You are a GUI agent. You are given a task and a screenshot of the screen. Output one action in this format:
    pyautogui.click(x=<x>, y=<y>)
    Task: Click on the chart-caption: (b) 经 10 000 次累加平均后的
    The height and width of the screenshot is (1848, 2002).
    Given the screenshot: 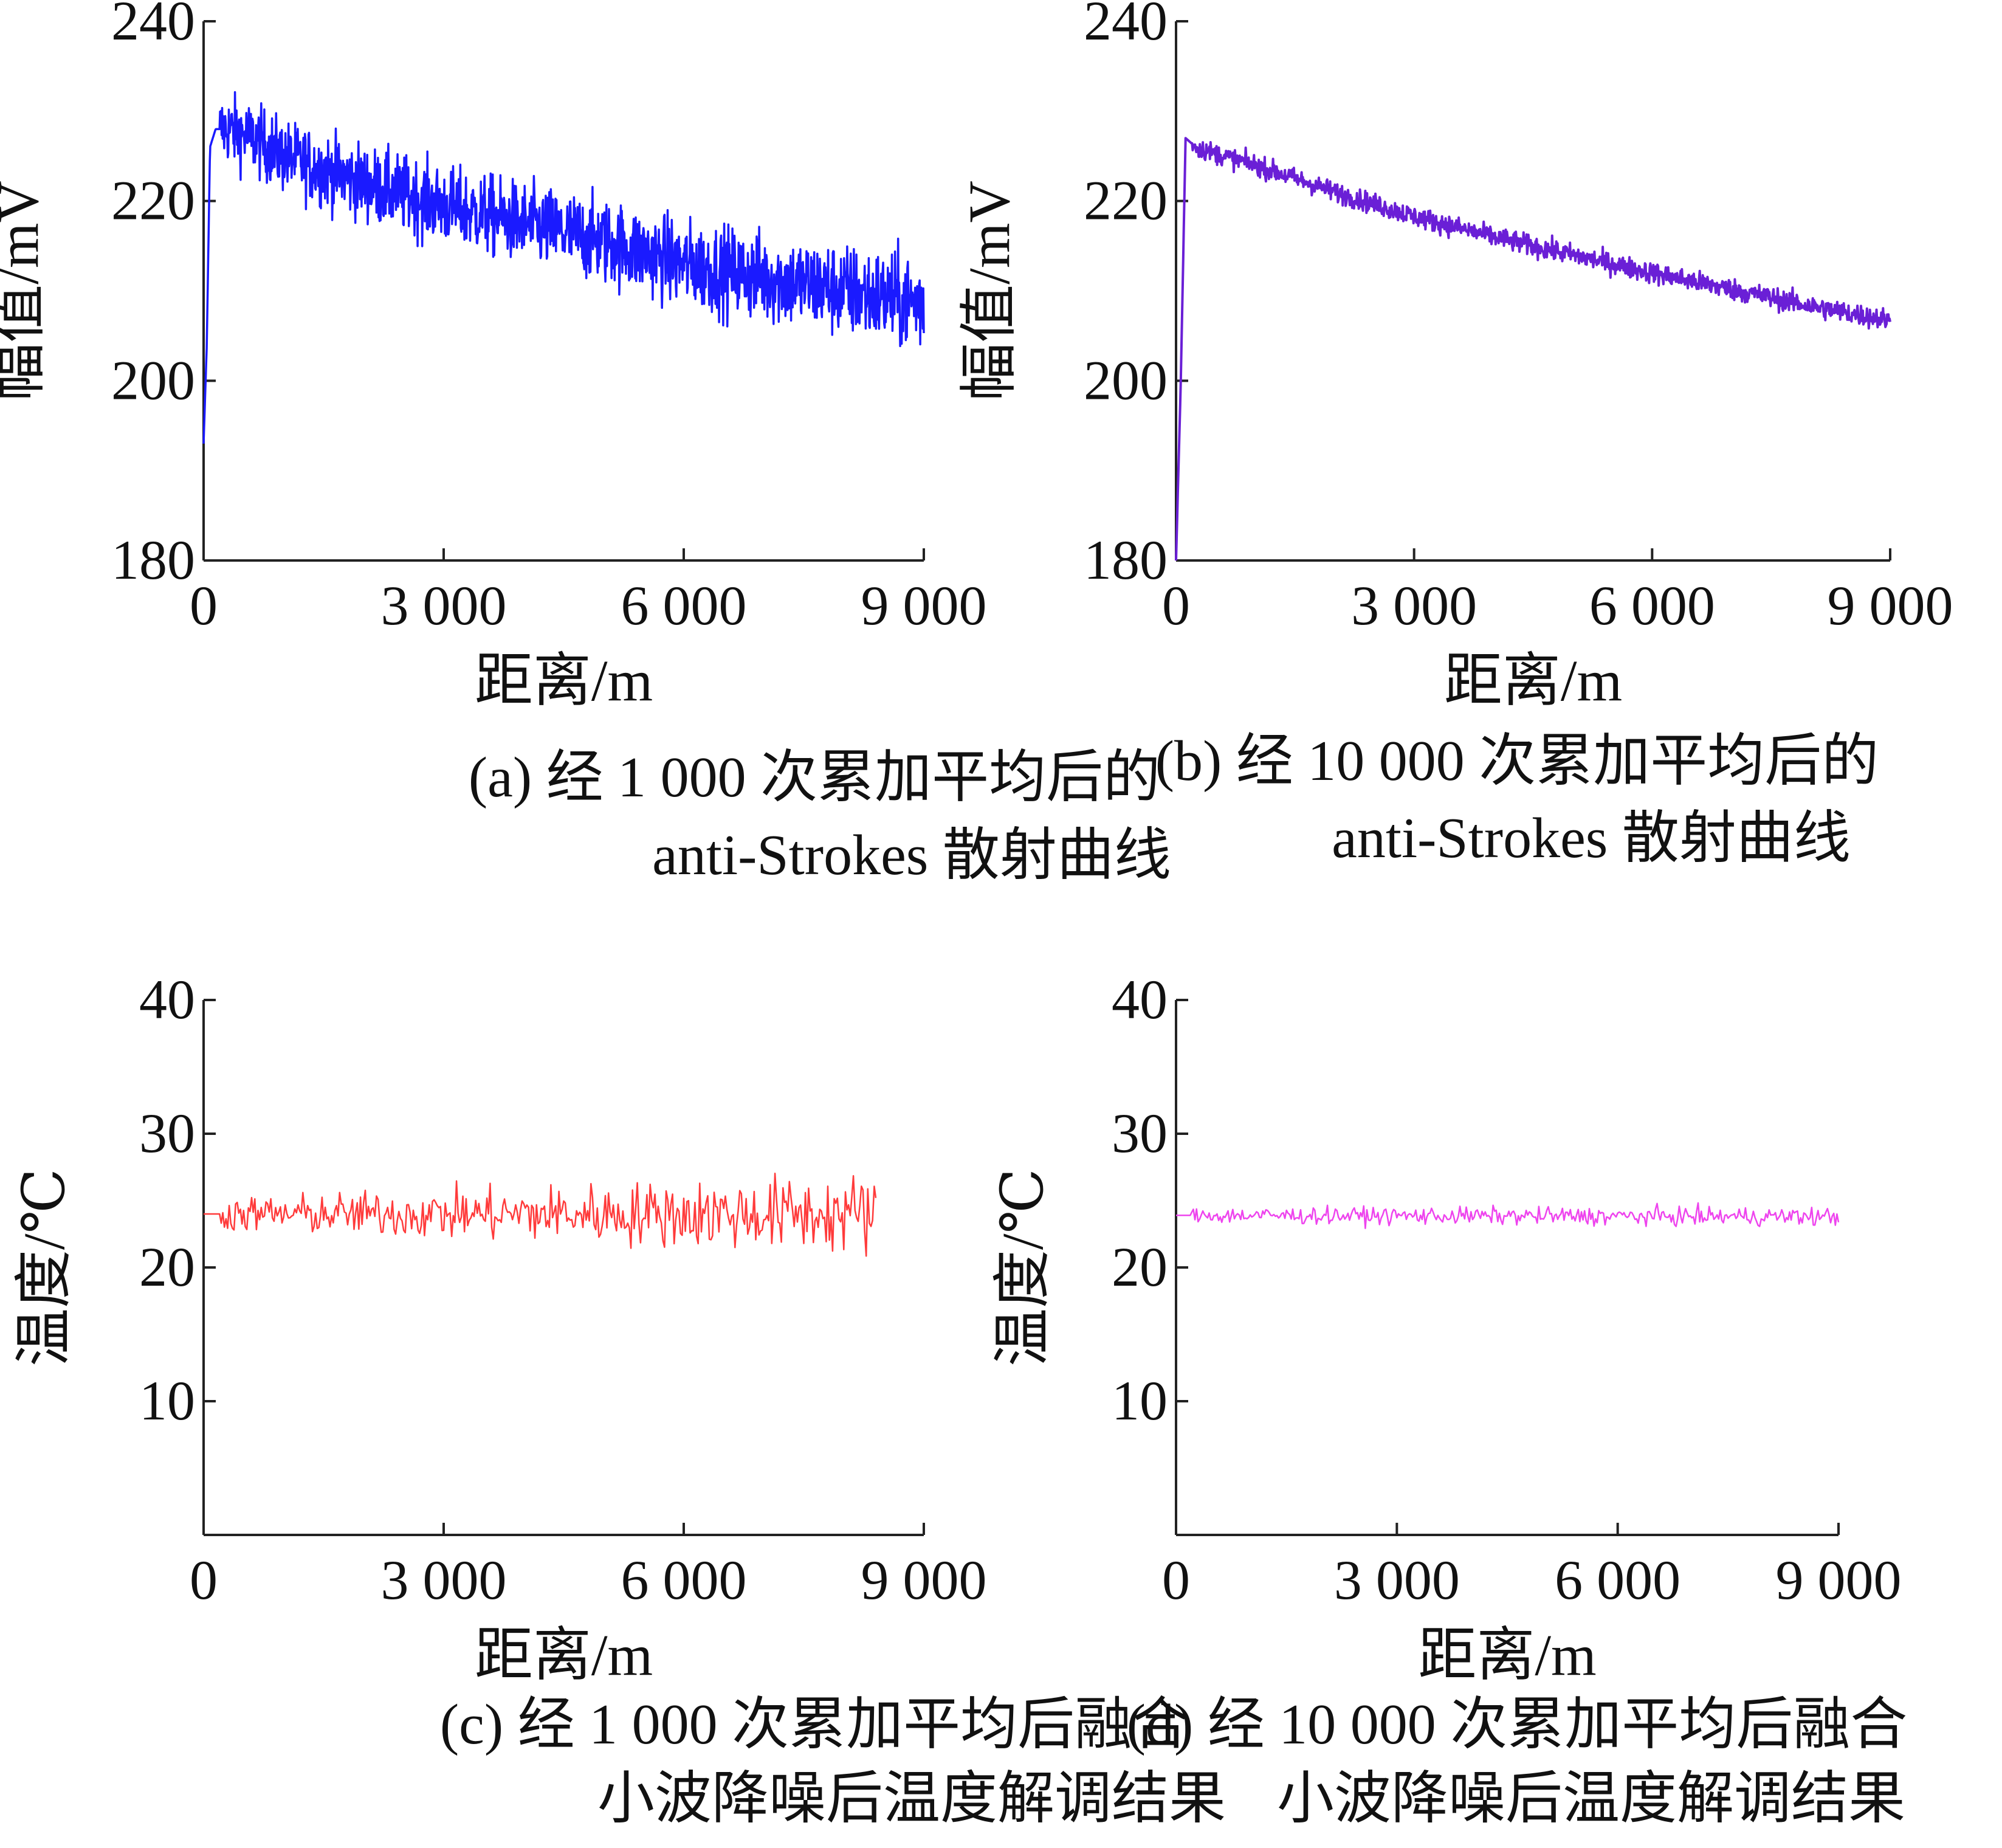 What is the action you would take?
    pyautogui.click(x=1517, y=761)
    